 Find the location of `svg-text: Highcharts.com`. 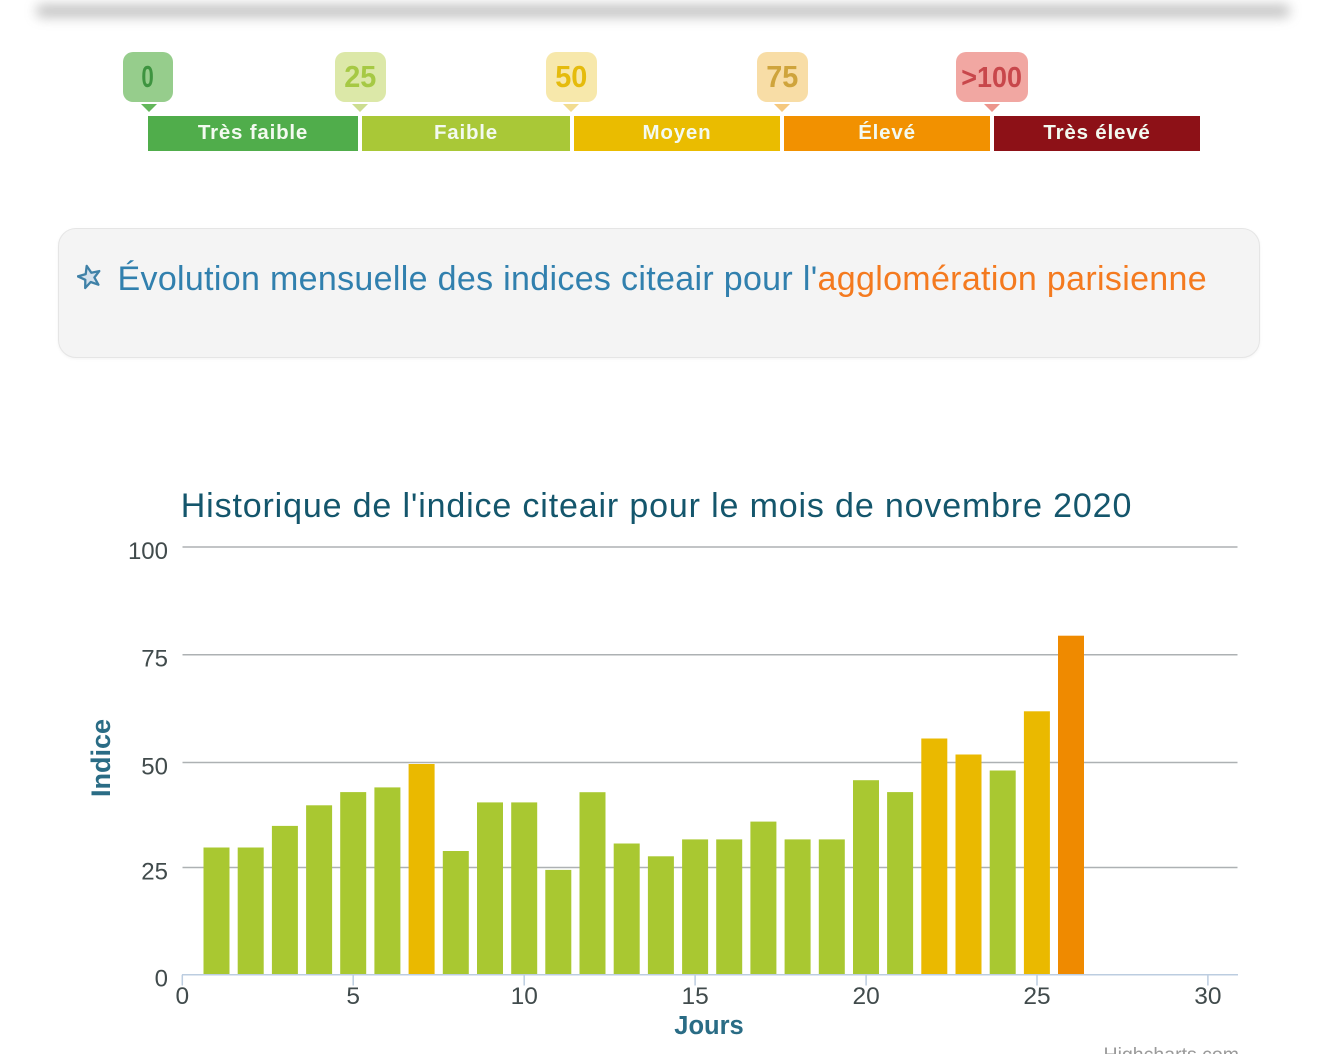

svg-text: Highcharts.com is located at coordinates (1171, 1049).